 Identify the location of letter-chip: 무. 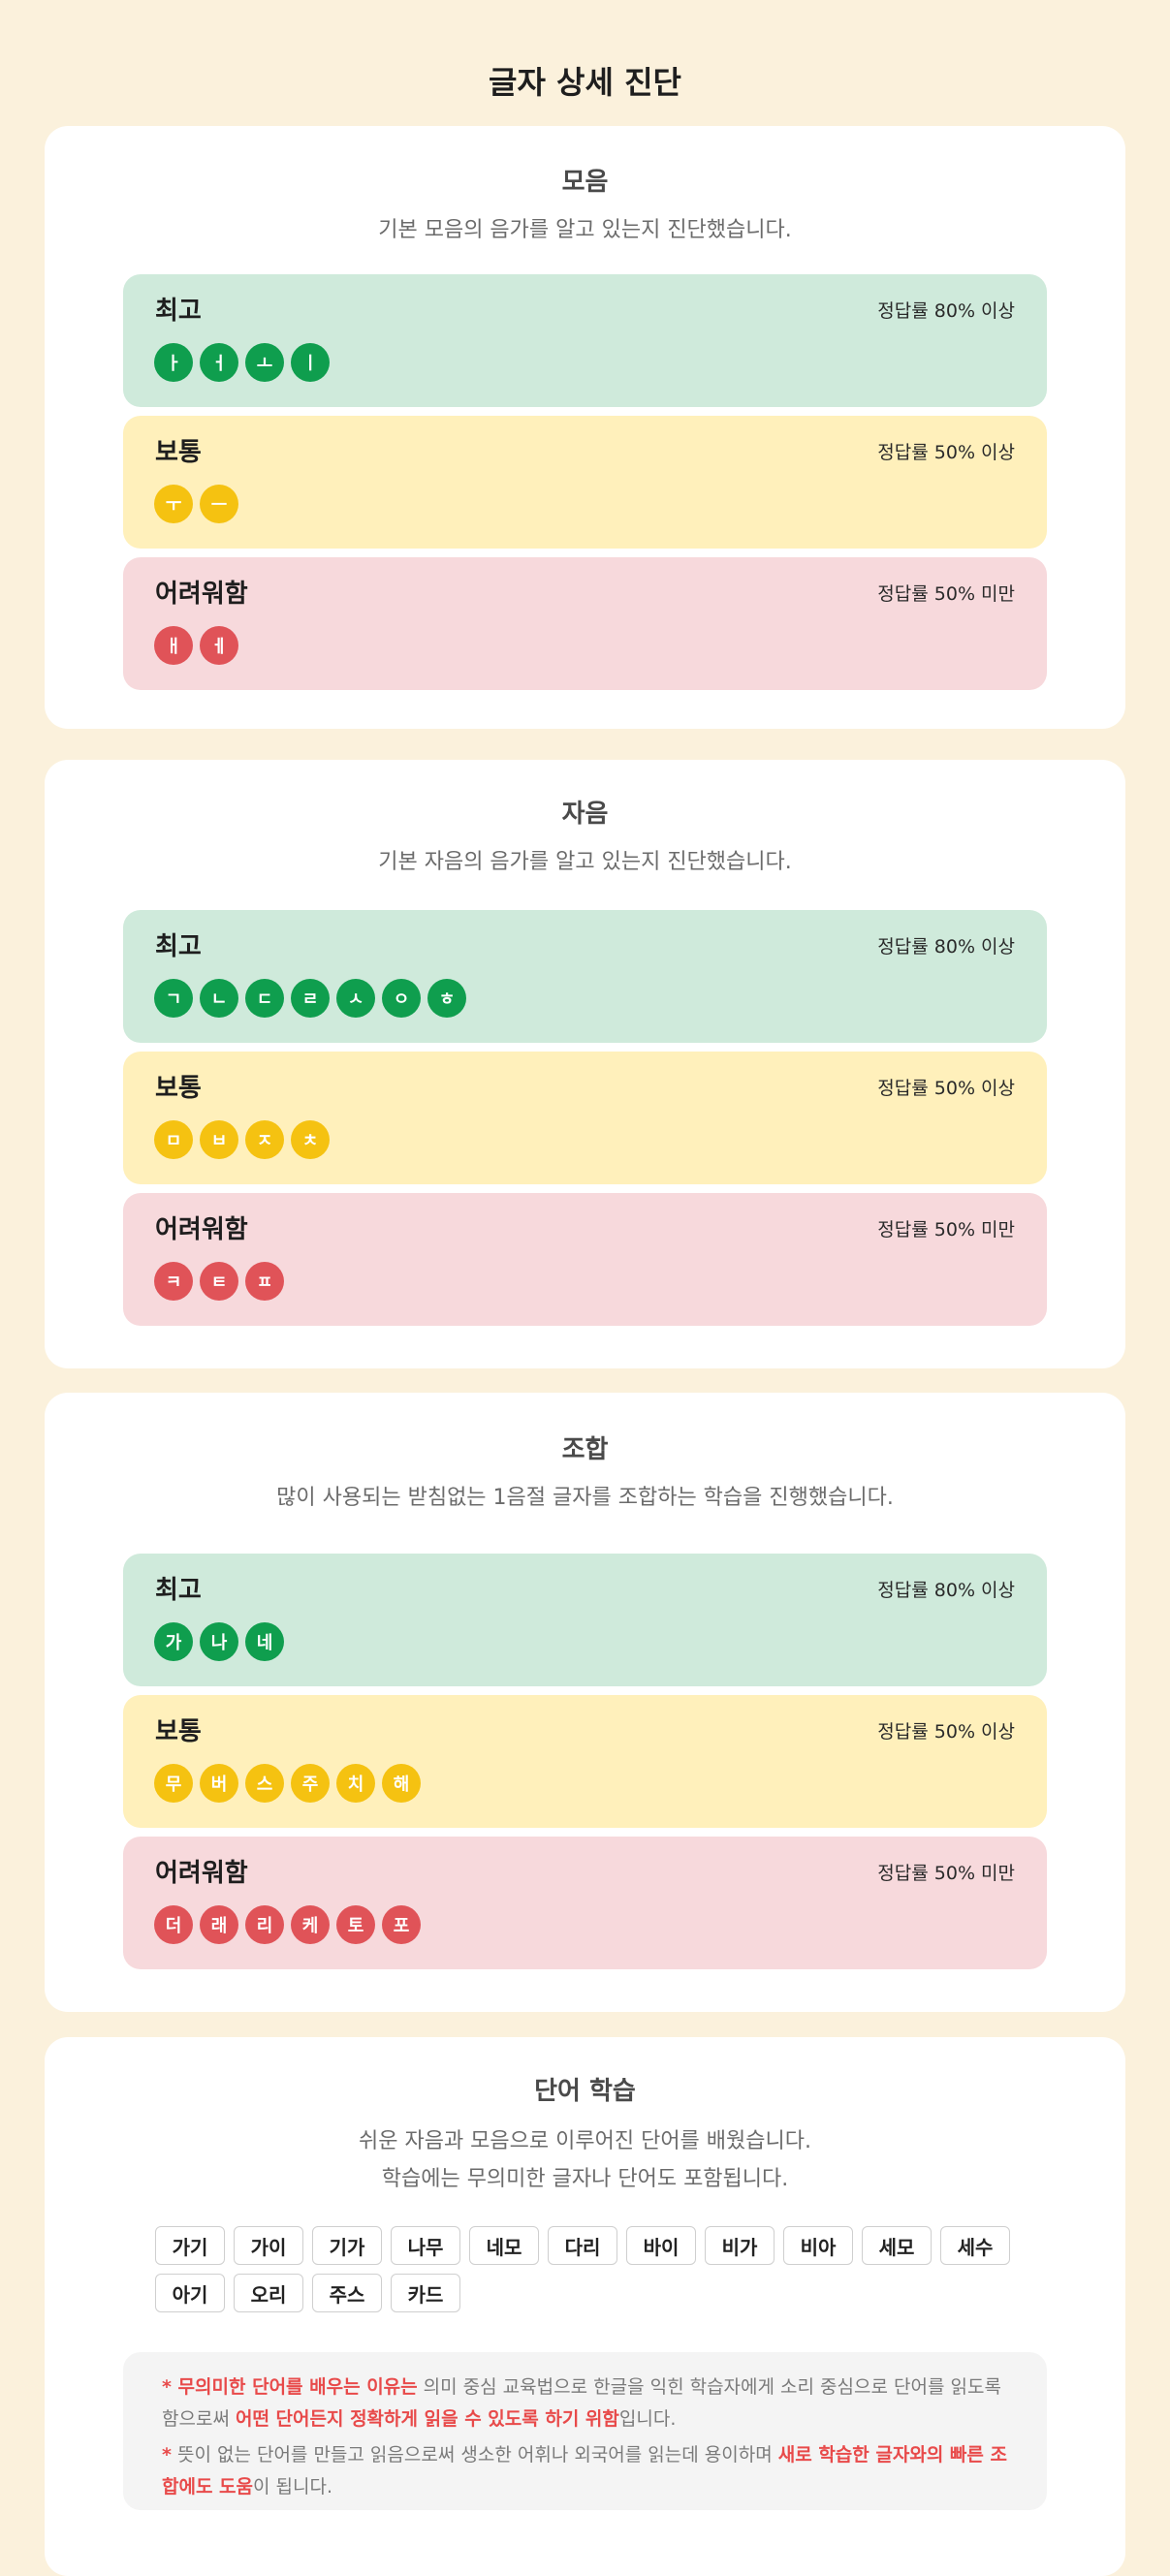
(173, 1783).